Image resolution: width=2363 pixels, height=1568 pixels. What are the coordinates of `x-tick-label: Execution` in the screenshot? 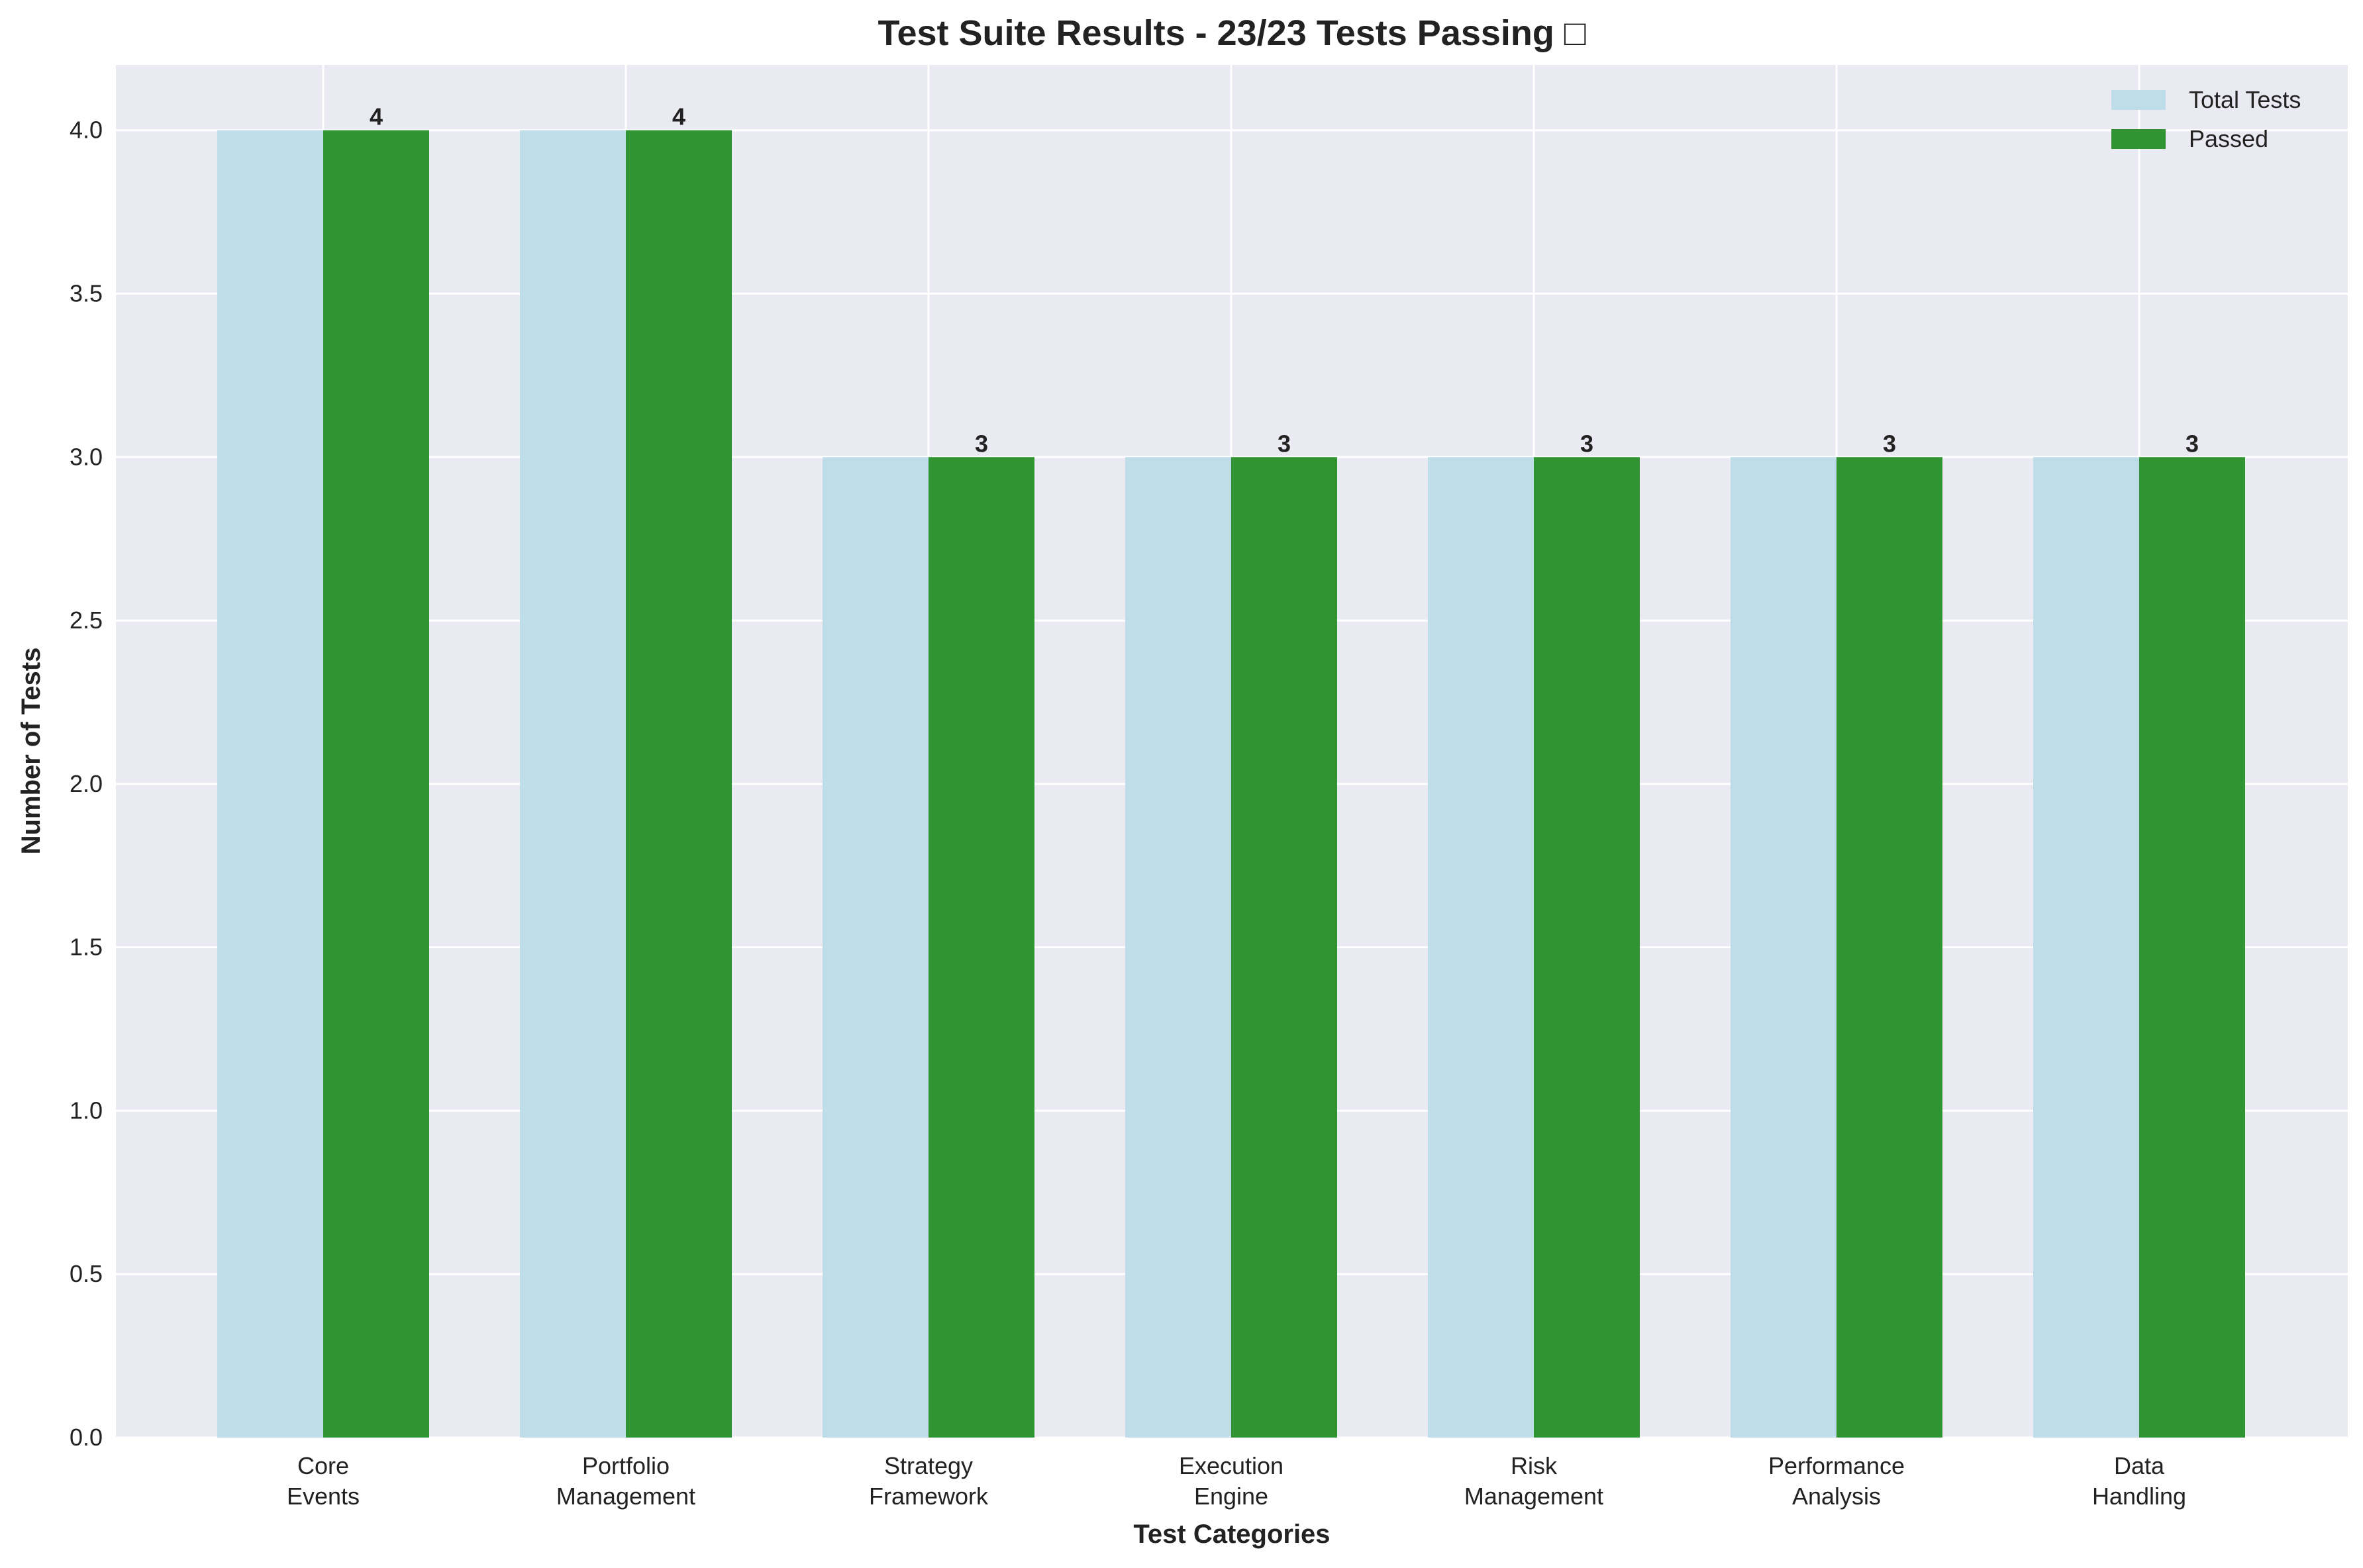 It's located at (1231, 1465).